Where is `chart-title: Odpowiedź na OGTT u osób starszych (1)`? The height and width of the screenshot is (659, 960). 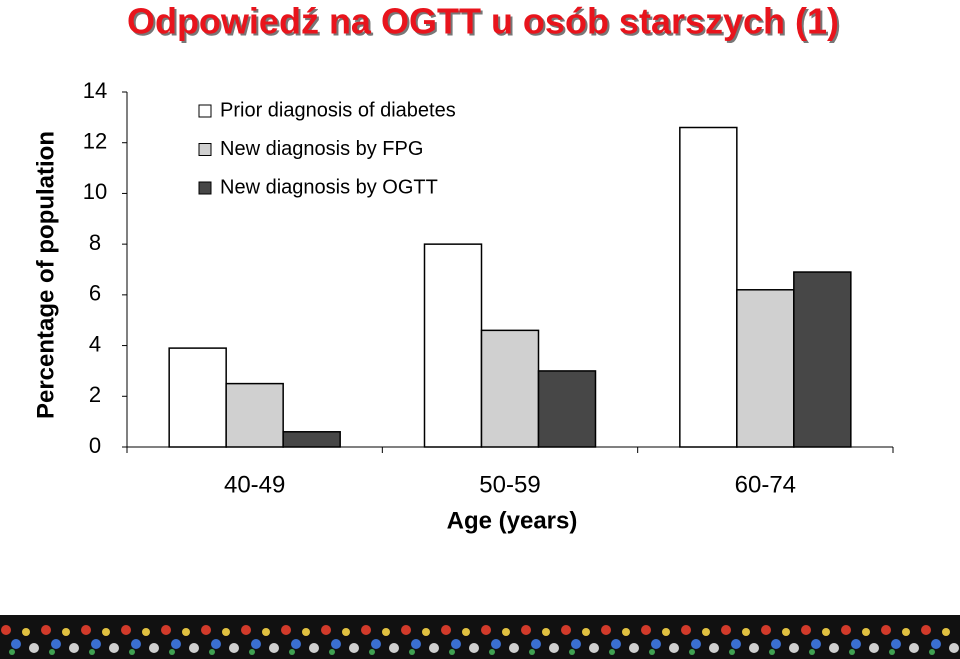 chart-title: Odpowiedź na OGTT u osób starszych (1) is located at coordinates (483, 21).